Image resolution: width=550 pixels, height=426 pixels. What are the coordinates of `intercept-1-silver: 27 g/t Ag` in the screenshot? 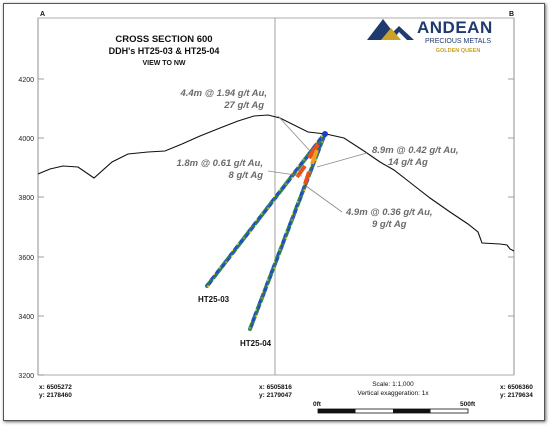 It's located at (243, 105).